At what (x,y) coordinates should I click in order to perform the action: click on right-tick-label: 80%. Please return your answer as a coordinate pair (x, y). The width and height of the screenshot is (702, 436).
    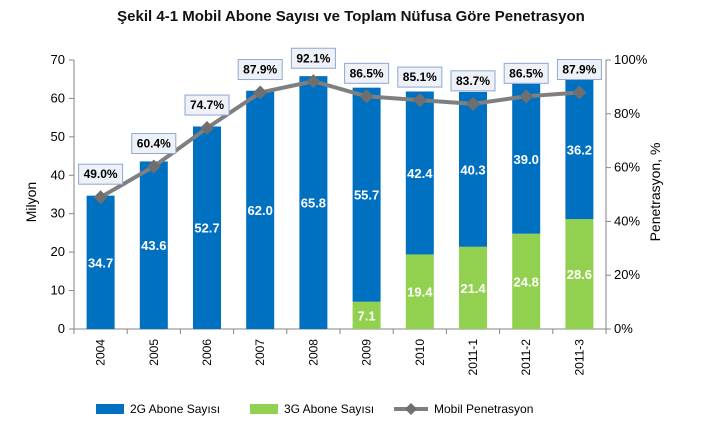
    Looking at the image, I should click on (627, 113).